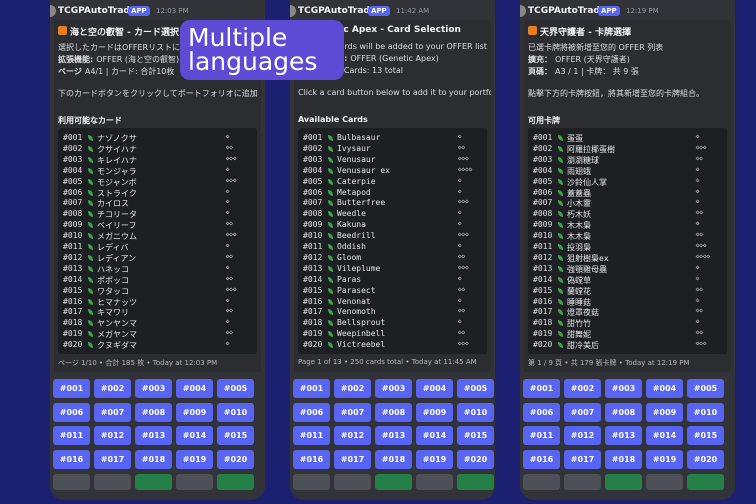 Image resolution: width=756 pixels, height=504 pixels. I want to click on card-rarity: ◇◇◇, so click(463, 158).